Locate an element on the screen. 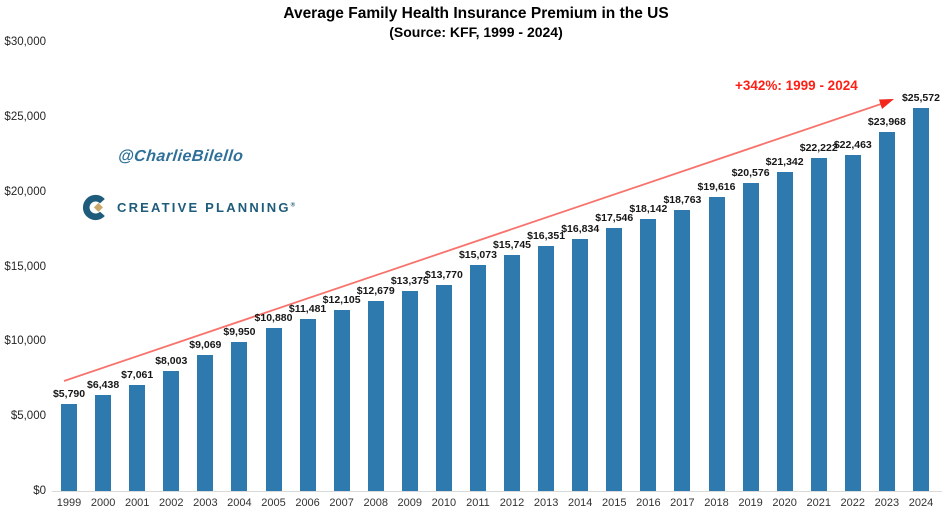 The image size is (952, 521). bar-2010 is located at coordinates (443, 387).